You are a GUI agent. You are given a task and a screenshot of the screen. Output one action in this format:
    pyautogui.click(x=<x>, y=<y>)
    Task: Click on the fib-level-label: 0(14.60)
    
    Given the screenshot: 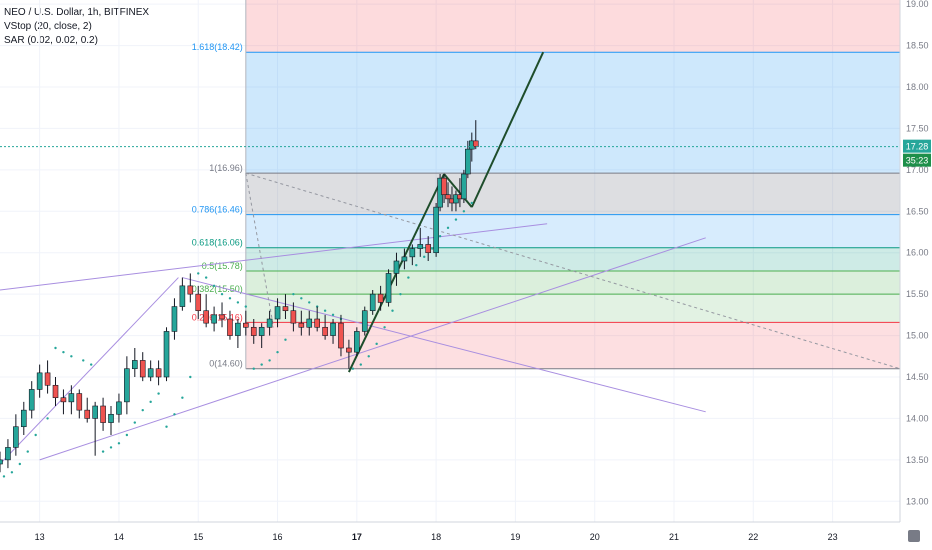 What is the action you would take?
    pyautogui.click(x=226, y=364)
    